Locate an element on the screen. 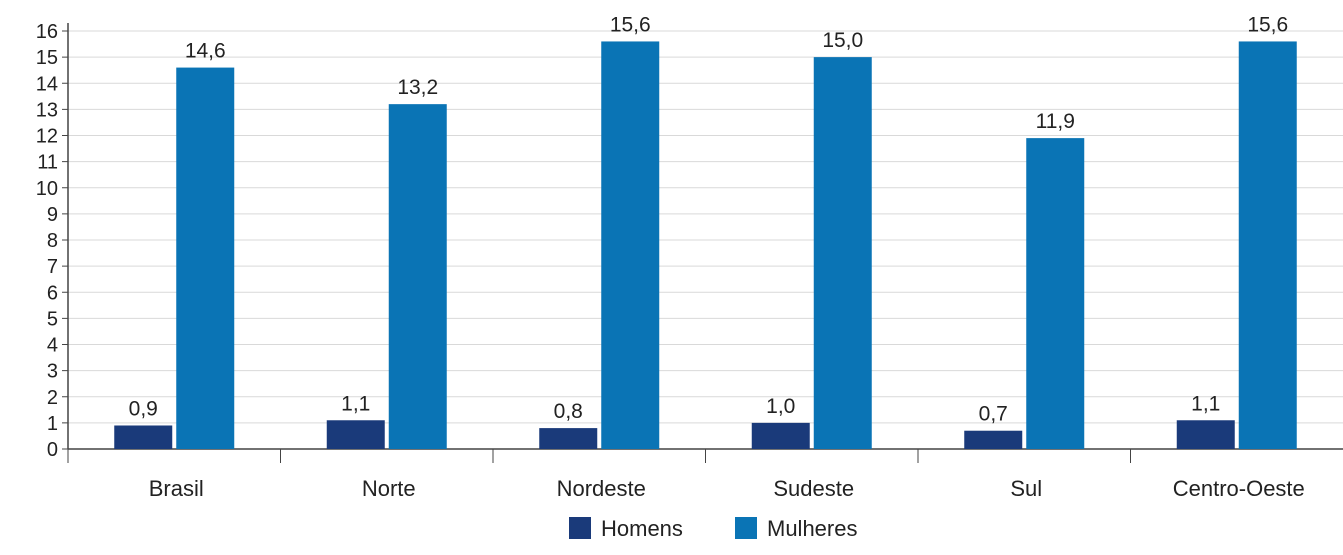 The image size is (1343, 555). bar-mulheres-nordeste is located at coordinates (630, 245).